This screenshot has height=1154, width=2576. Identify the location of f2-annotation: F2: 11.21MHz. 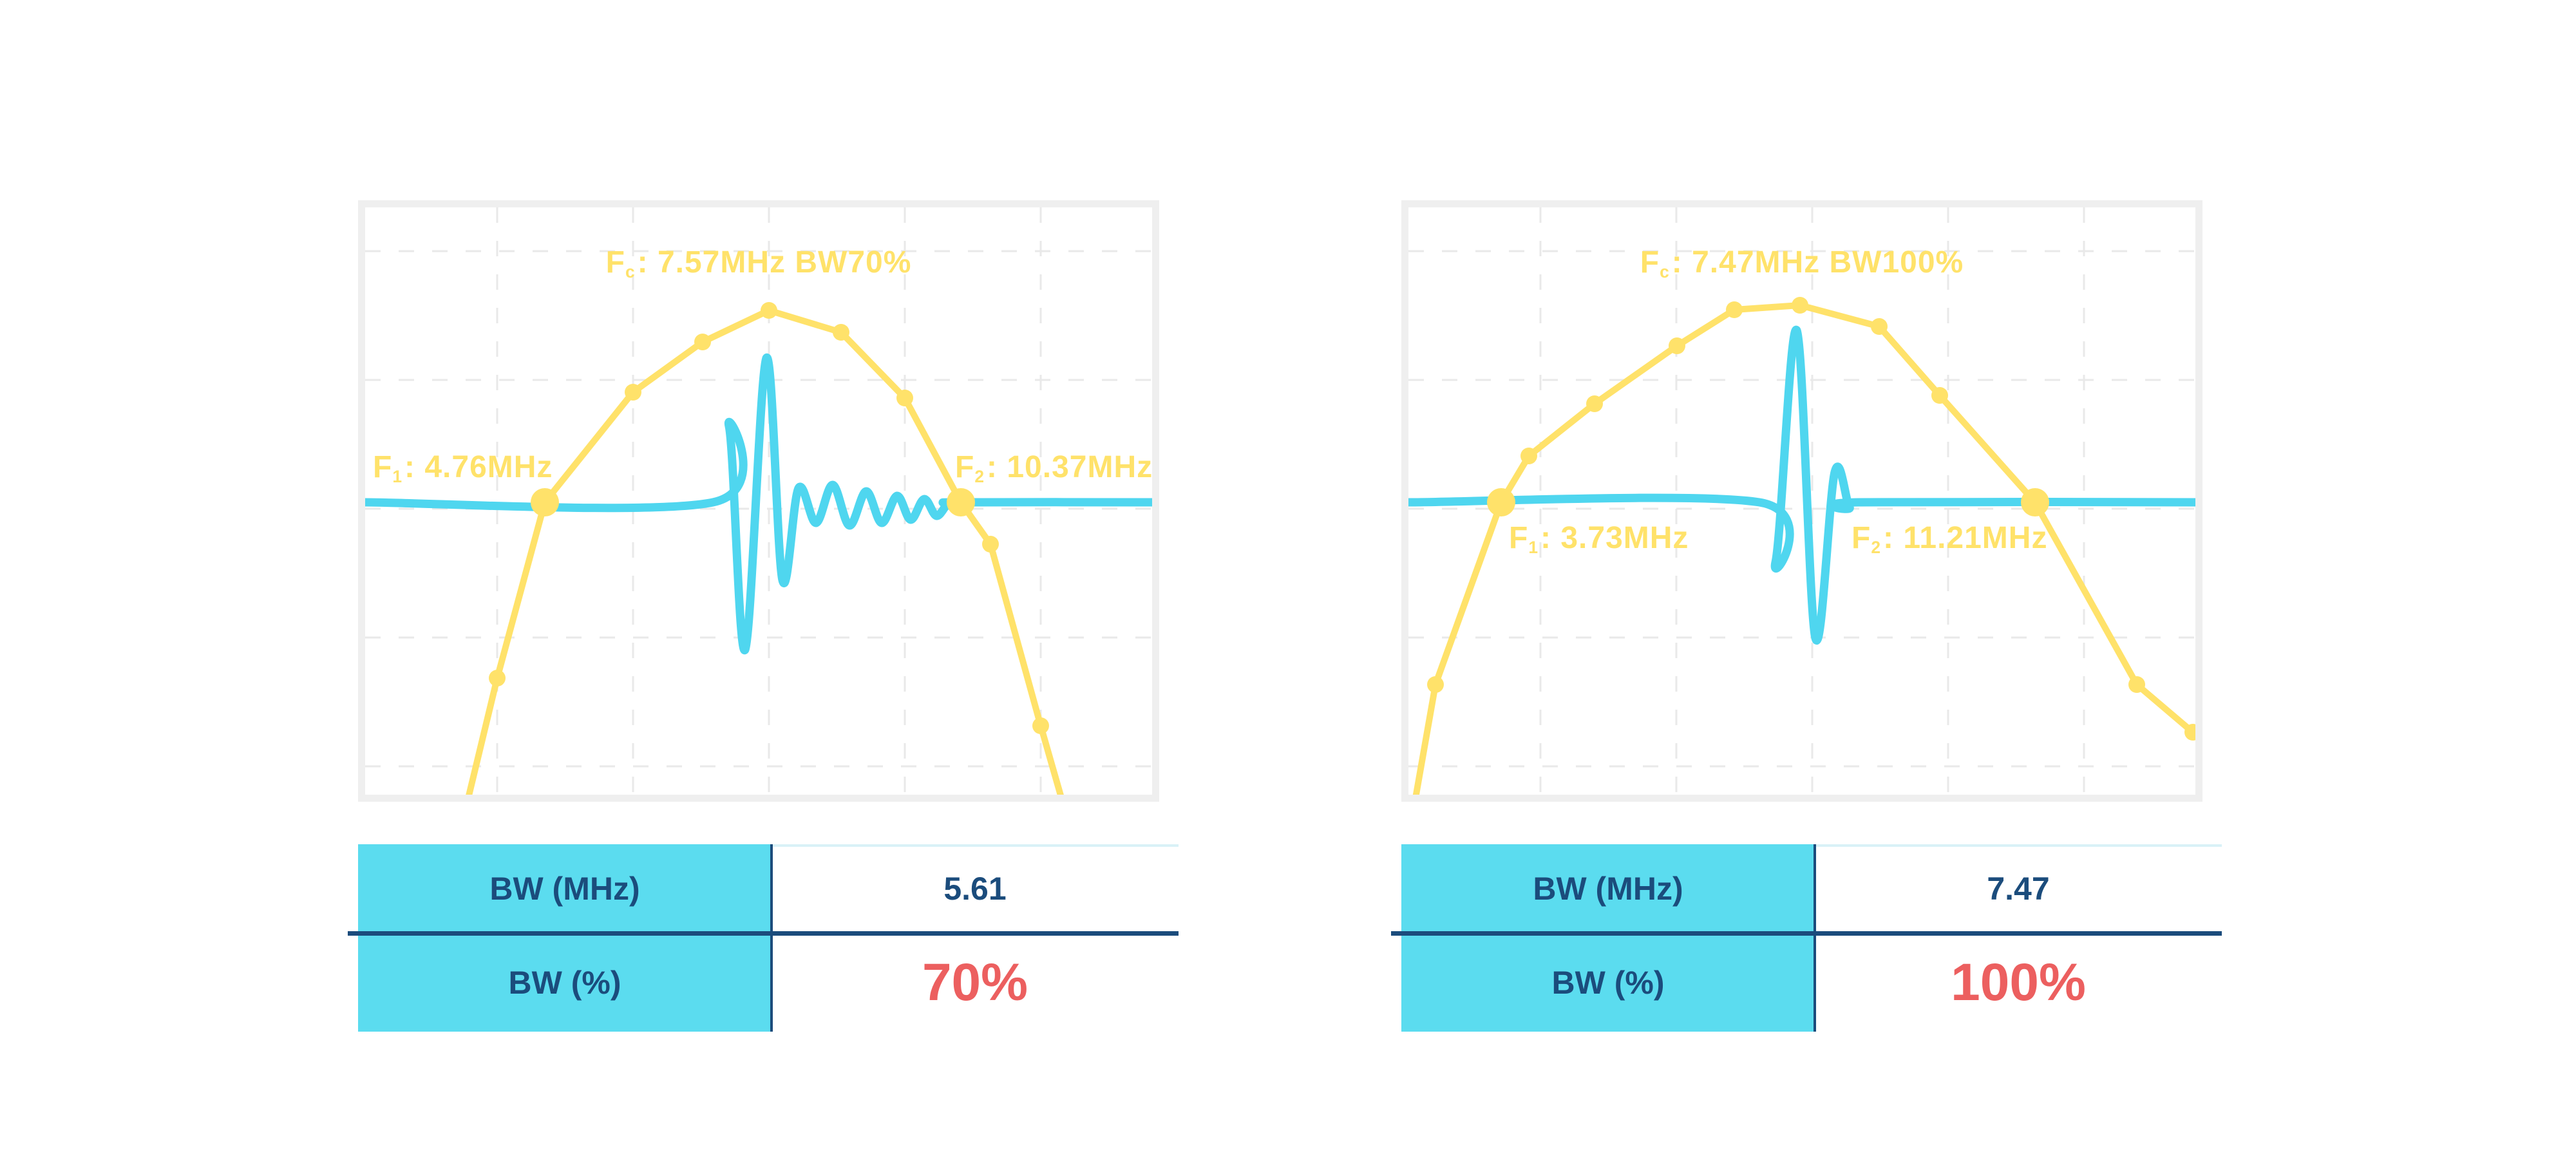
(1950, 538).